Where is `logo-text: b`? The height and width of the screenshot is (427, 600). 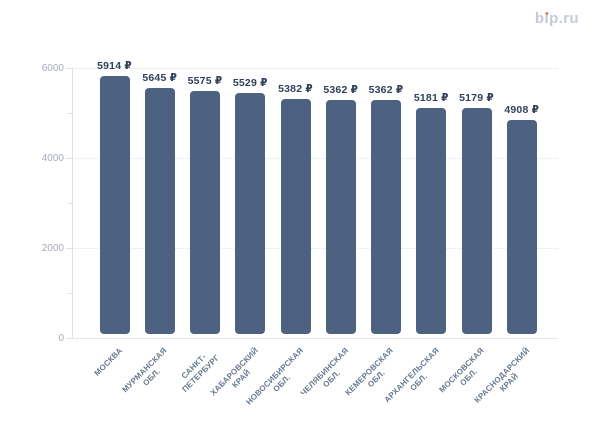
logo-text: b is located at coordinates (539, 18).